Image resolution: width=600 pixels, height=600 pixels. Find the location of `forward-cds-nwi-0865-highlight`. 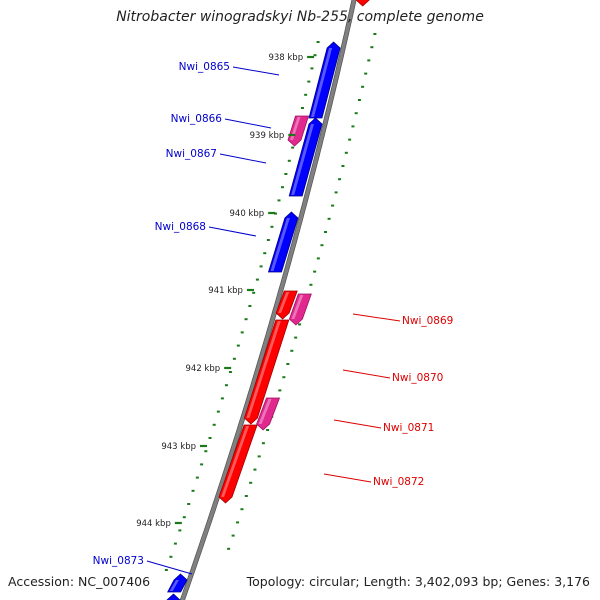

forward-cds-nwi-0865-highlight is located at coordinates (322, 82).